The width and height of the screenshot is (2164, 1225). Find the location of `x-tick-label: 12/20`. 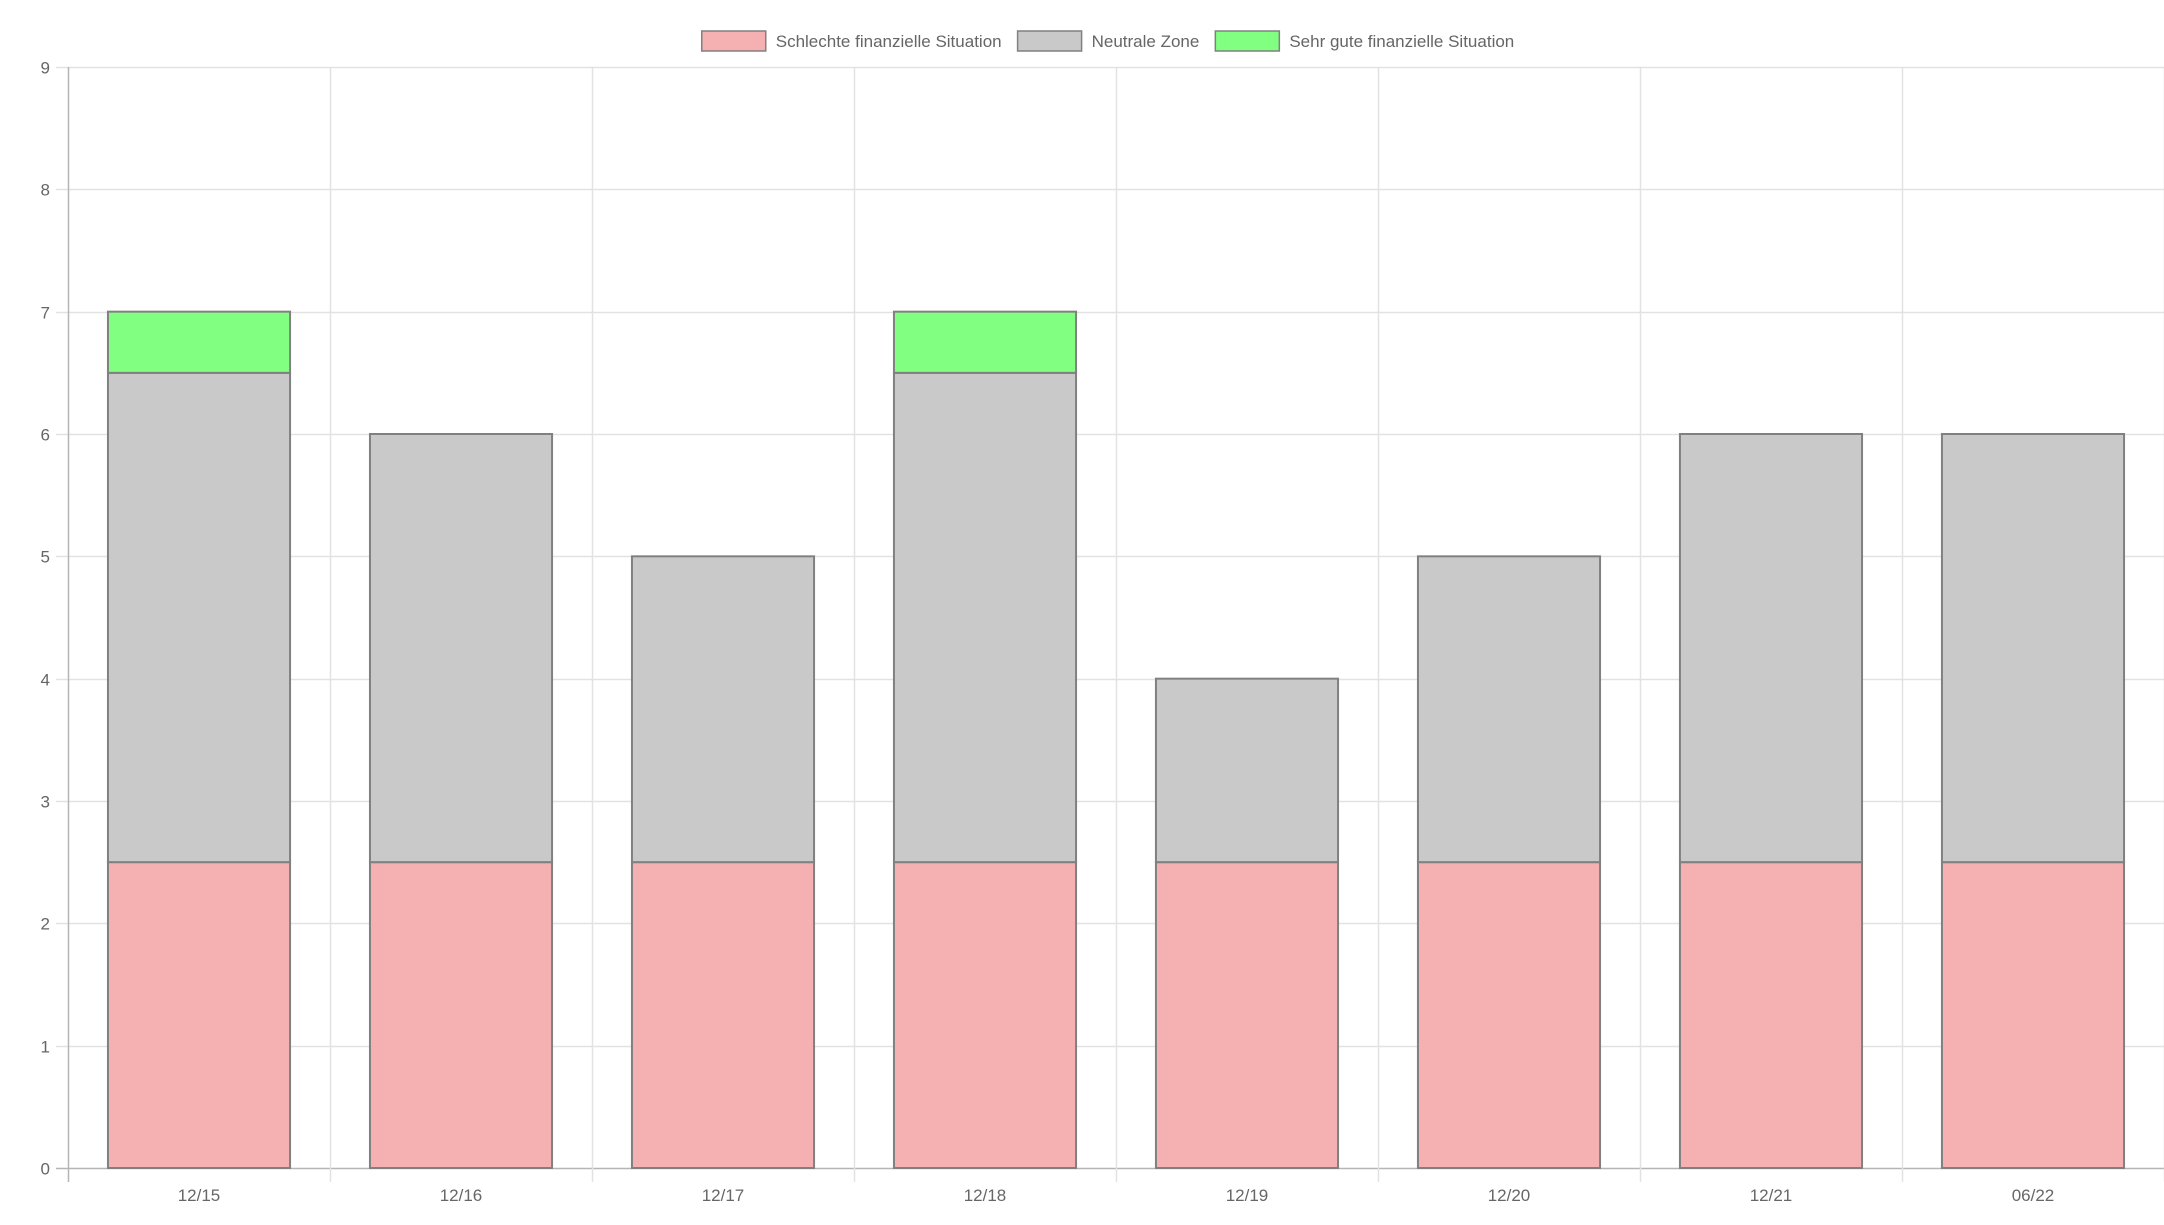

x-tick-label: 12/20 is located at coordinates (1509, 1195).